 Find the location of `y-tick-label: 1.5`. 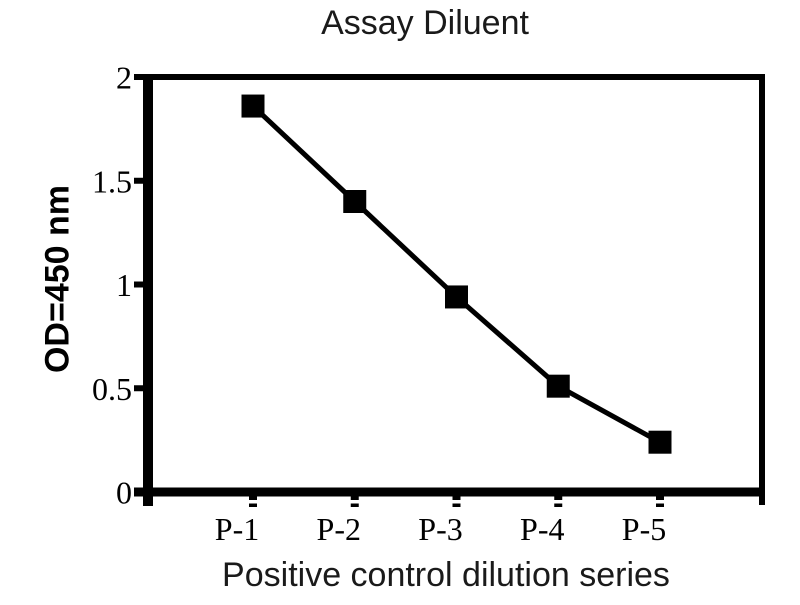

y-tick-label: 1.5 is located at coordinates (112, 181).